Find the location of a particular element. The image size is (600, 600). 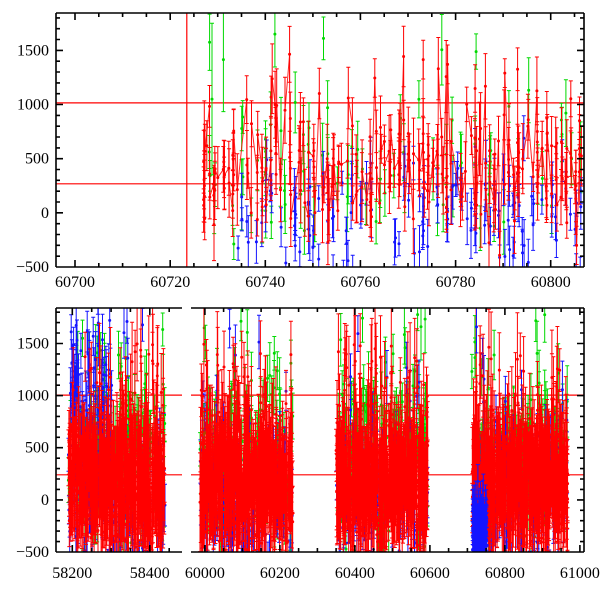

bottom-blue-low-cluster-season4-markers is located at coordinates (480, 515).